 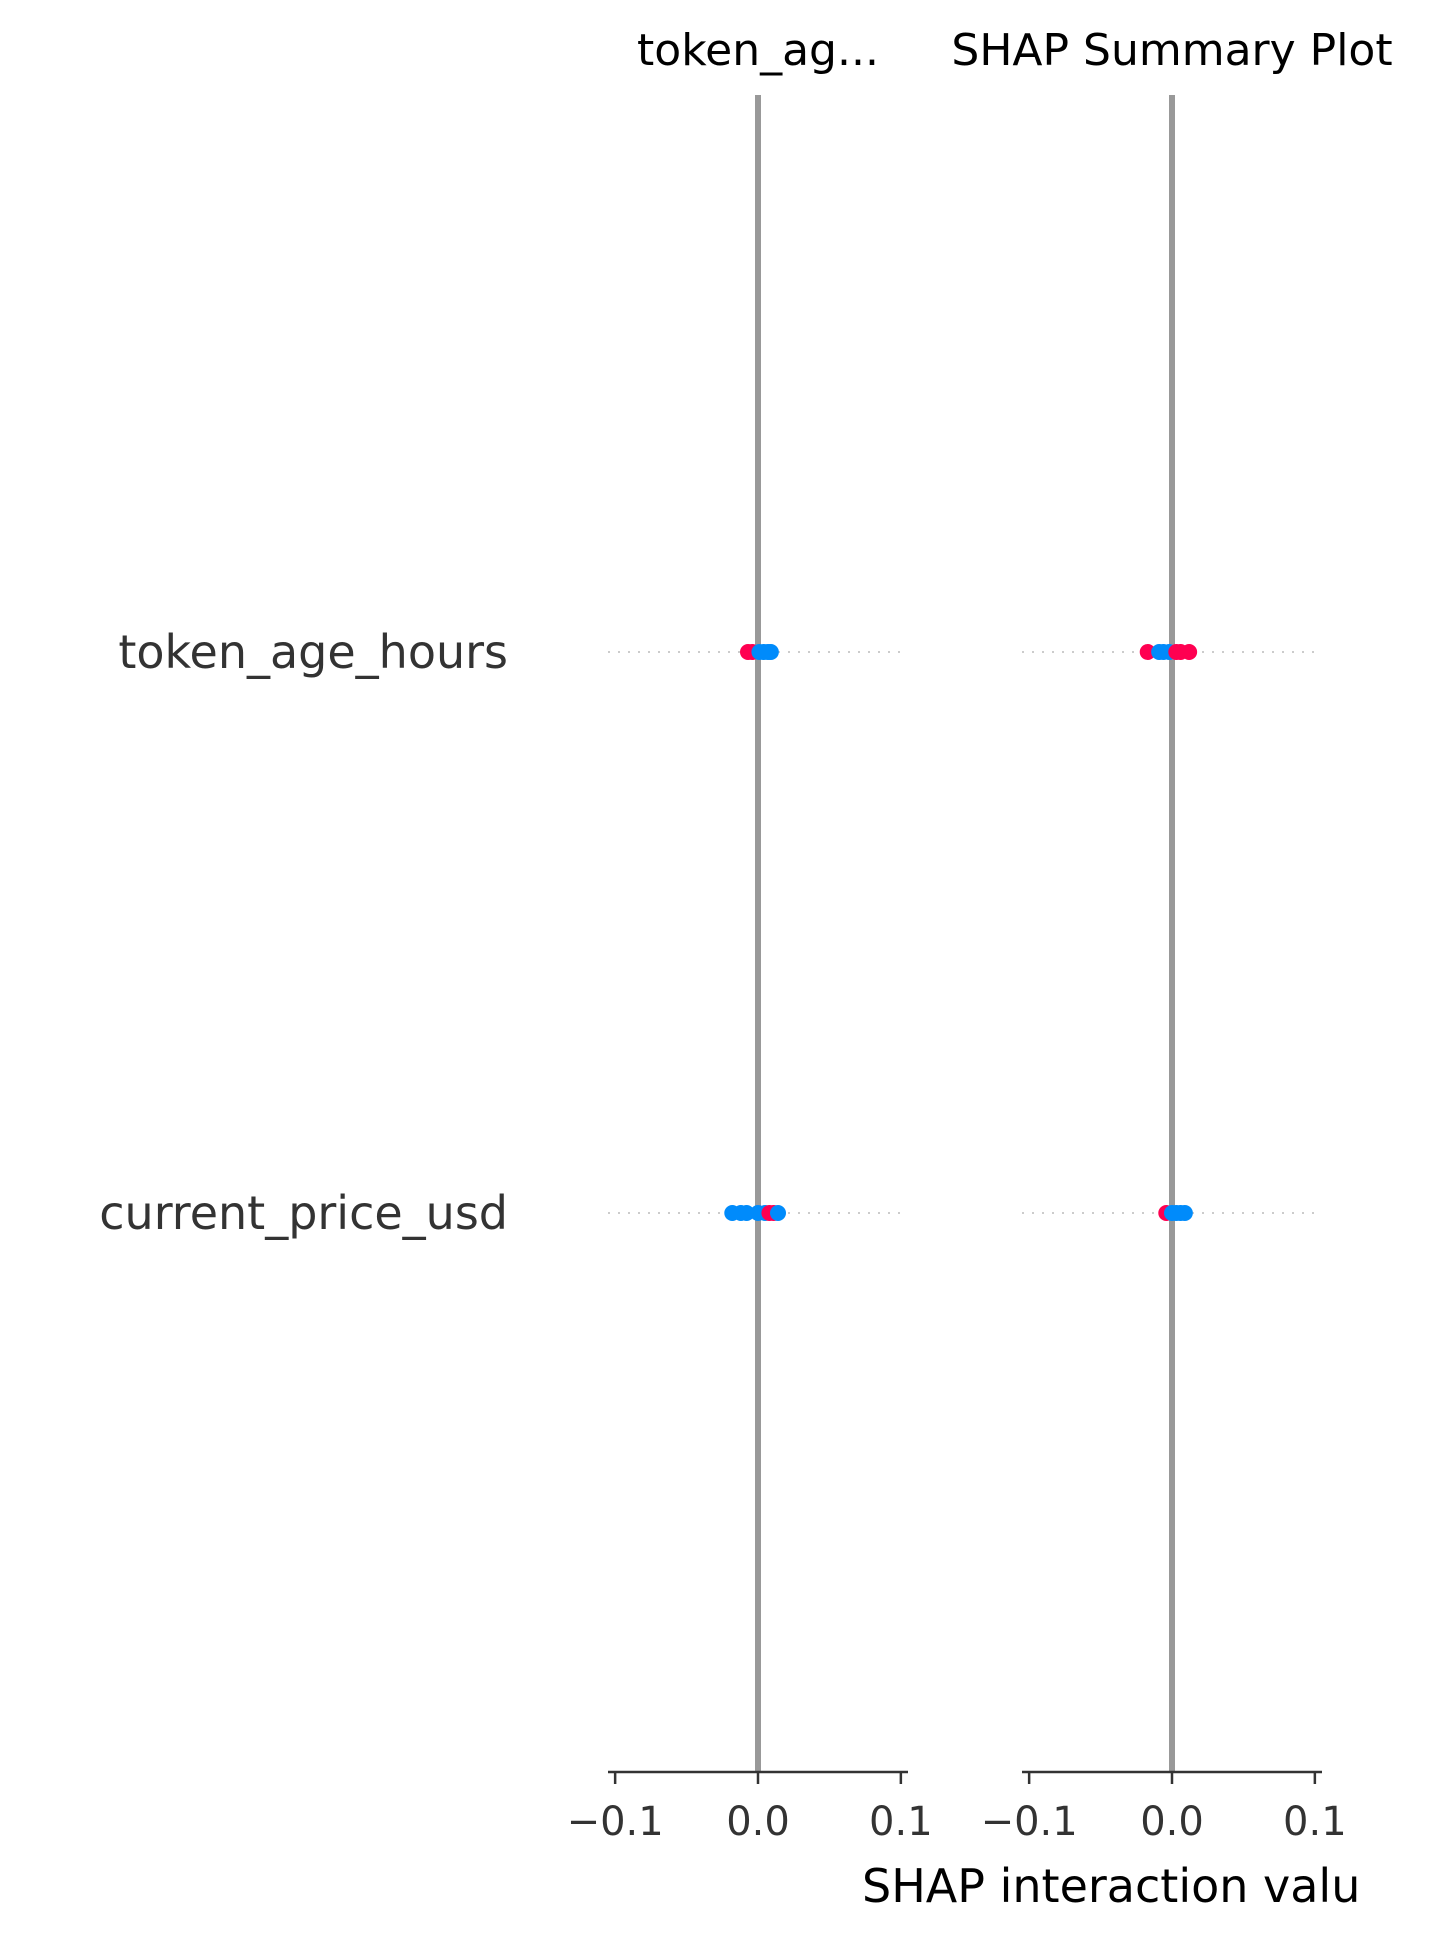 What do you see at coordinates (1172, 1822) in the screenshot?
I see `panel-2-x-tick-label-1: 0.0` at bounding box center [1172, 1822].